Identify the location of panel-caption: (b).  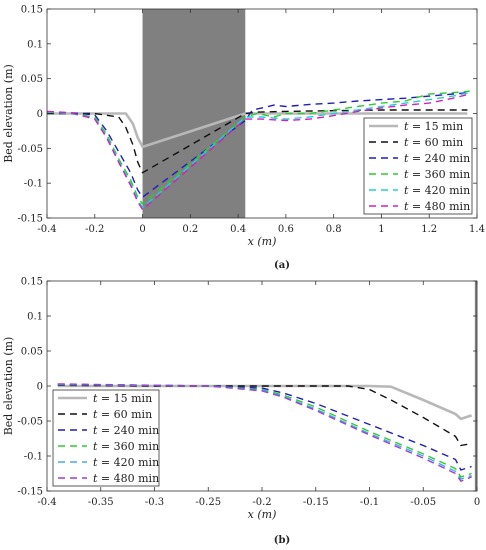
(282, 540).